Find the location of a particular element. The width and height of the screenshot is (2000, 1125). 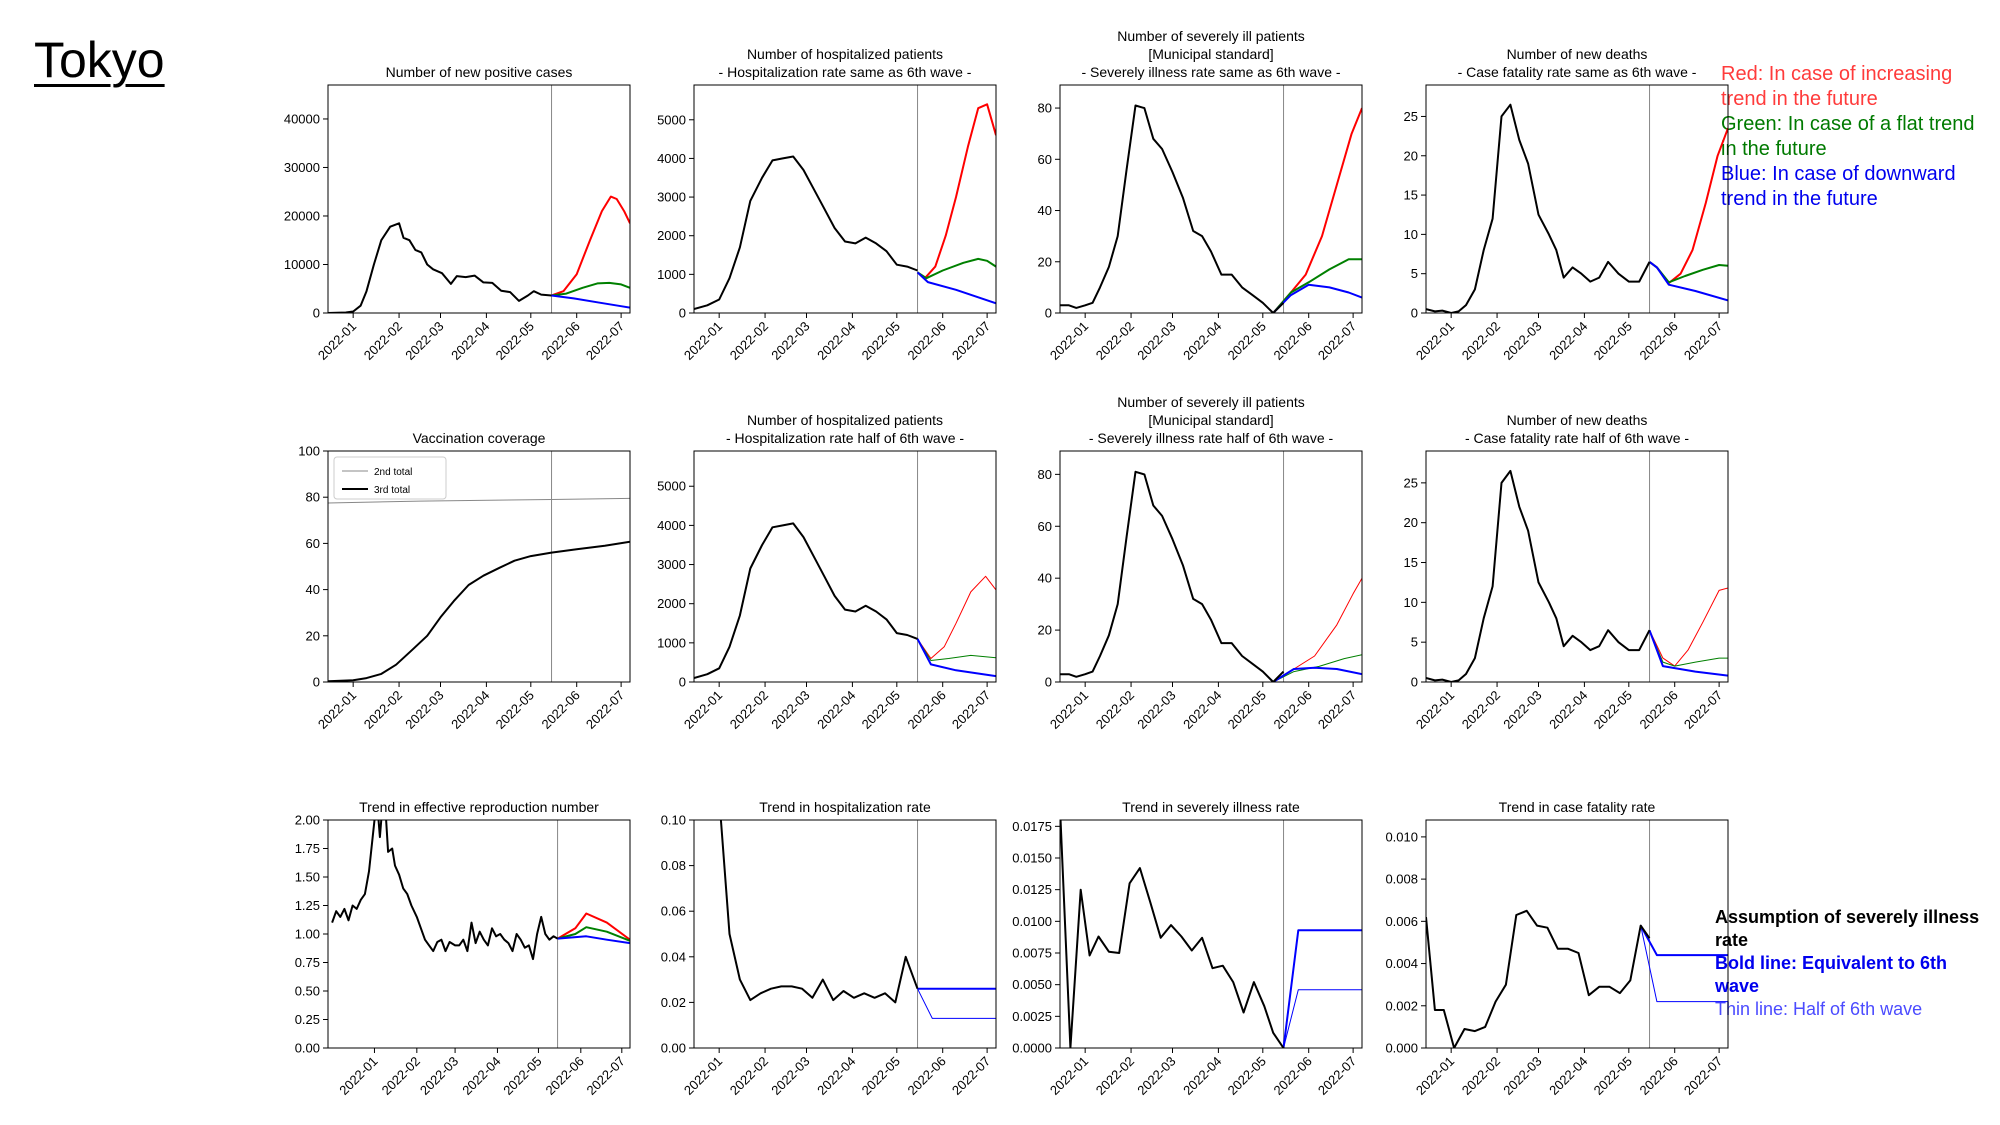

y-tick-label: 60 is located at coordinates (313, 543).